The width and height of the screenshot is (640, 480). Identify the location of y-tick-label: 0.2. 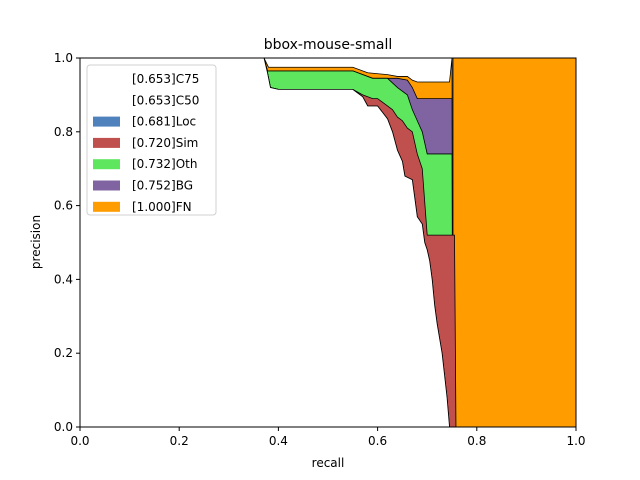
(63, 353).